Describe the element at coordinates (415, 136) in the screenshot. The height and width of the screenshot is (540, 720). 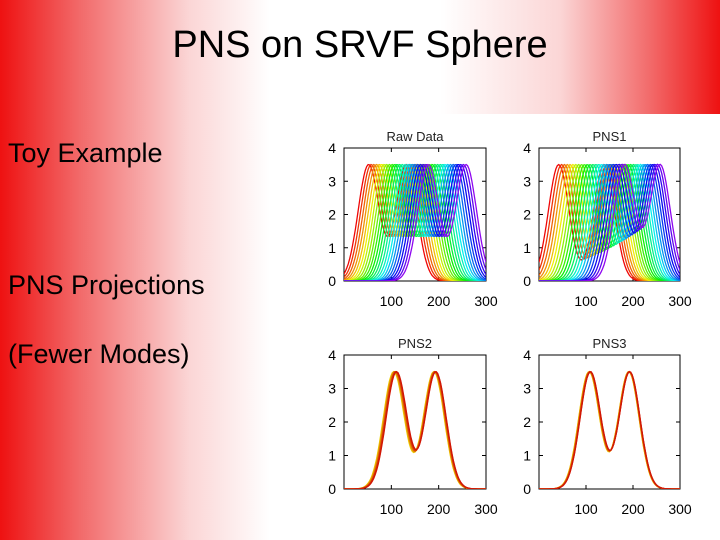
I see `chart-title: Raw Data` at that location.